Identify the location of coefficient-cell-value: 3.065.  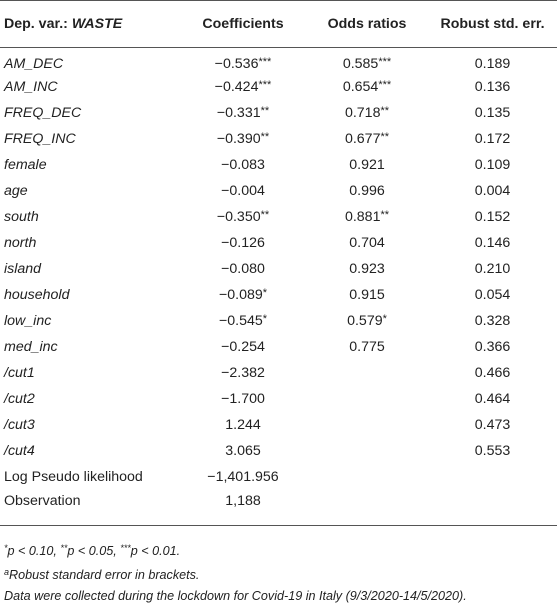
(243, 450).